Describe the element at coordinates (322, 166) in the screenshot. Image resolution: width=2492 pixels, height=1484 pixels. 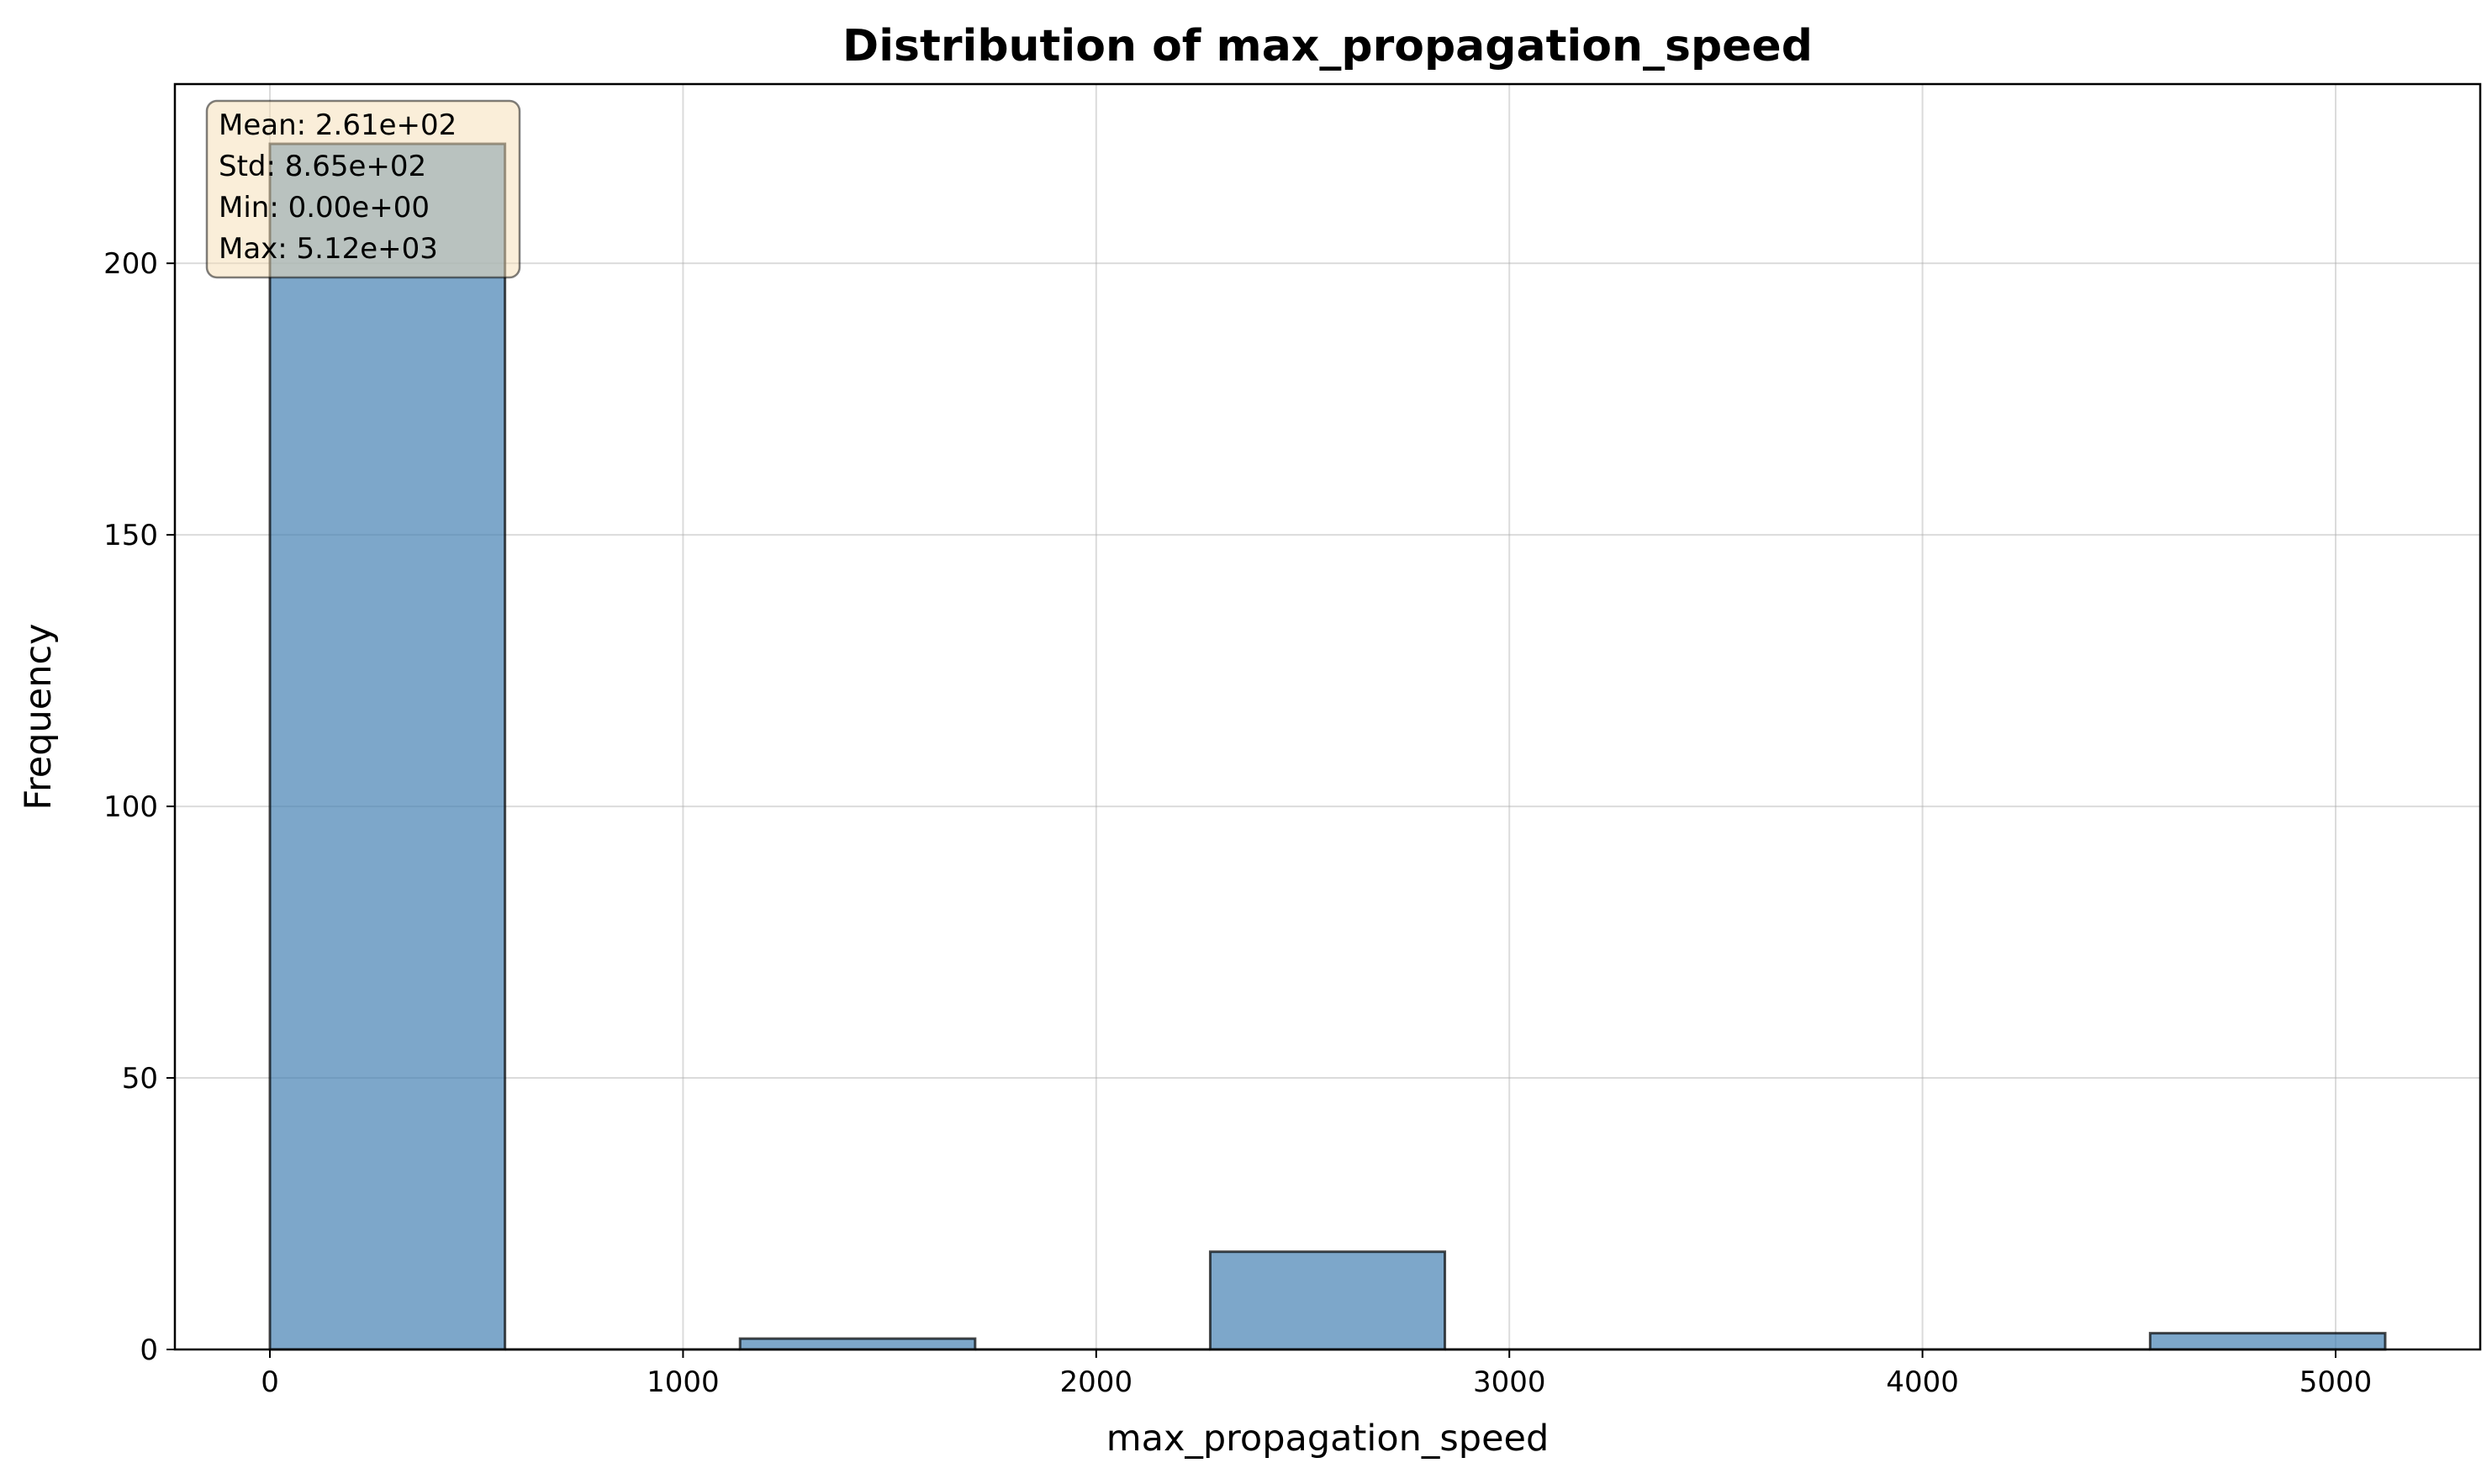
I see `stats-std: Std: 8.65e+02` at that location.